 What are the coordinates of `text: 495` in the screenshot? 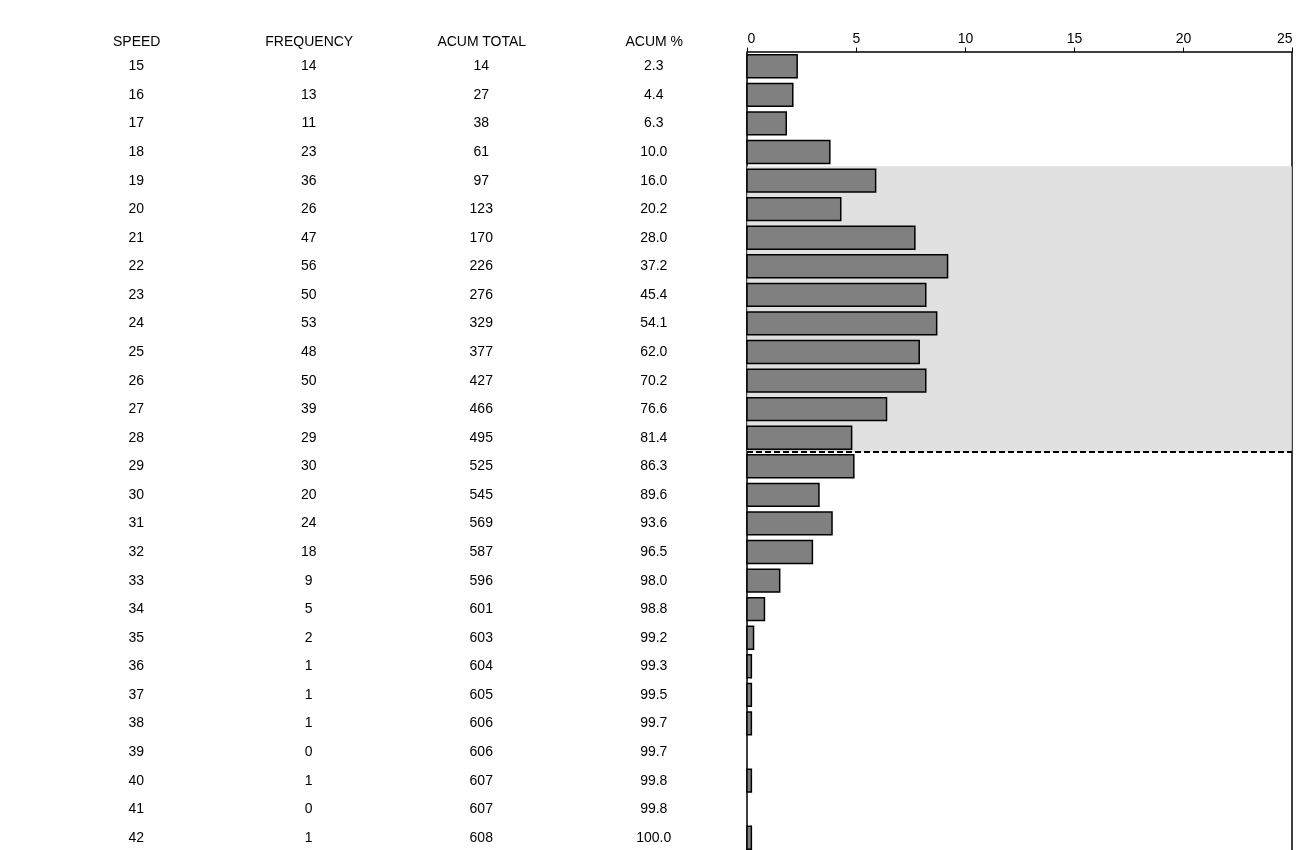 It's located at (481, 436).